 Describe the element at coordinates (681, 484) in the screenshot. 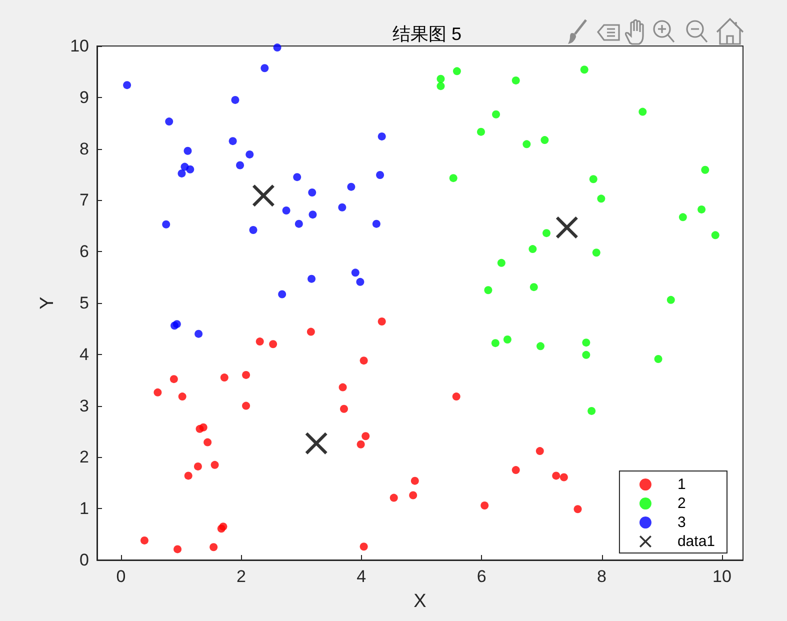

I see `legend-label: 1` at that location.